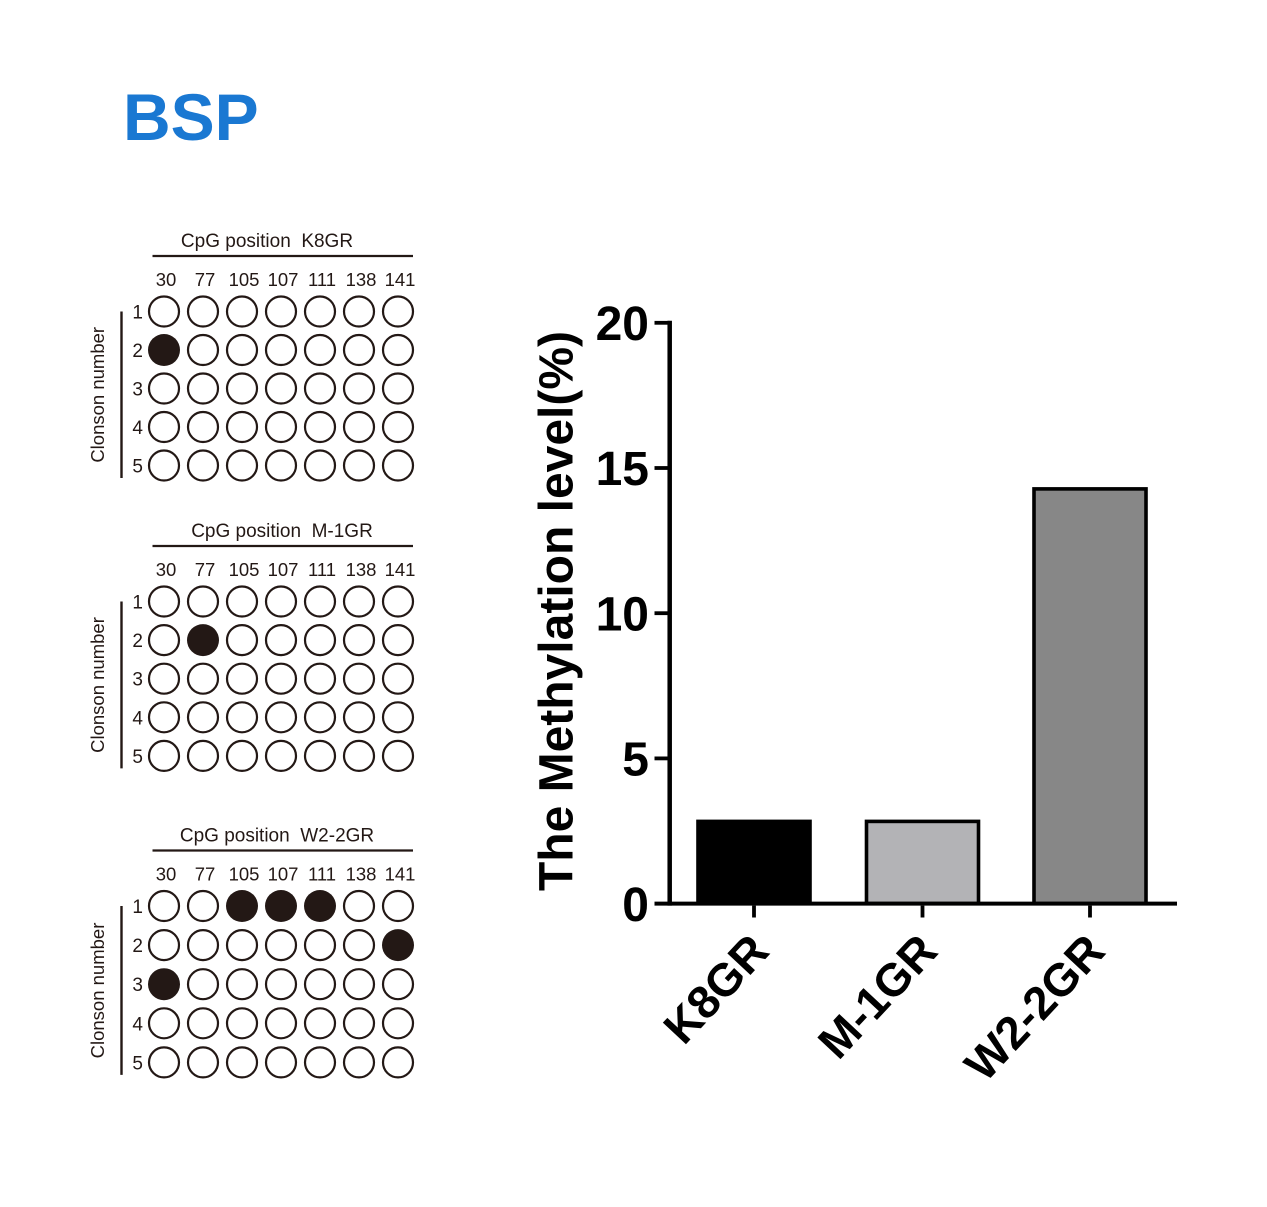  Describe the element at coordinates (277, 836) in the screenshot. I see `svg-text: CpG position W2-2GR` at that location.